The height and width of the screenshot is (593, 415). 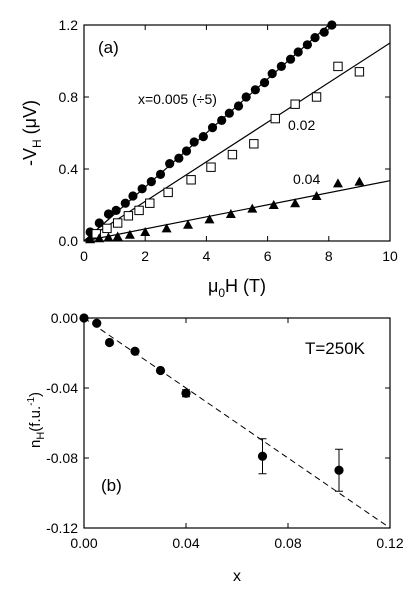 What do you see at coordinates (111, 485) in the screenshot?
I see `panel-b-label: (b)` at bounding box center [111, 485].